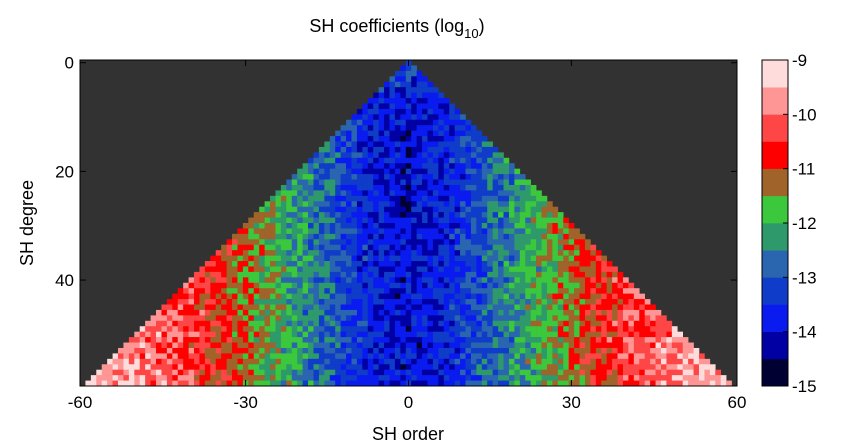  Describe the element at coordinates (245, 402) in the screenshot. I see `x-tick-label: -30` at that location.